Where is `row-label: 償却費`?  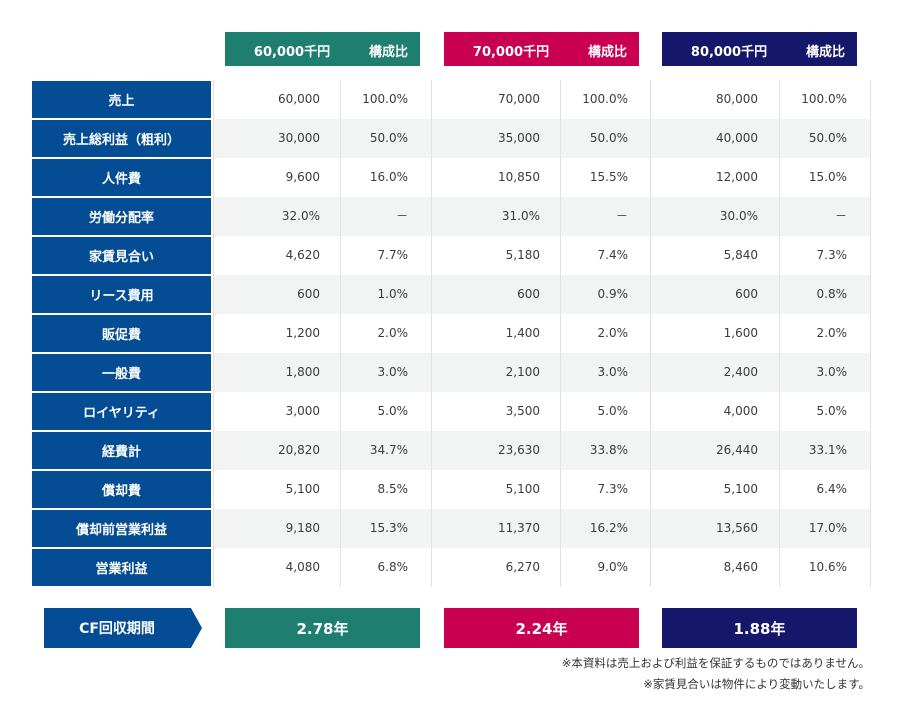
row-label: 償却費 is located at coordinates (121, 489).